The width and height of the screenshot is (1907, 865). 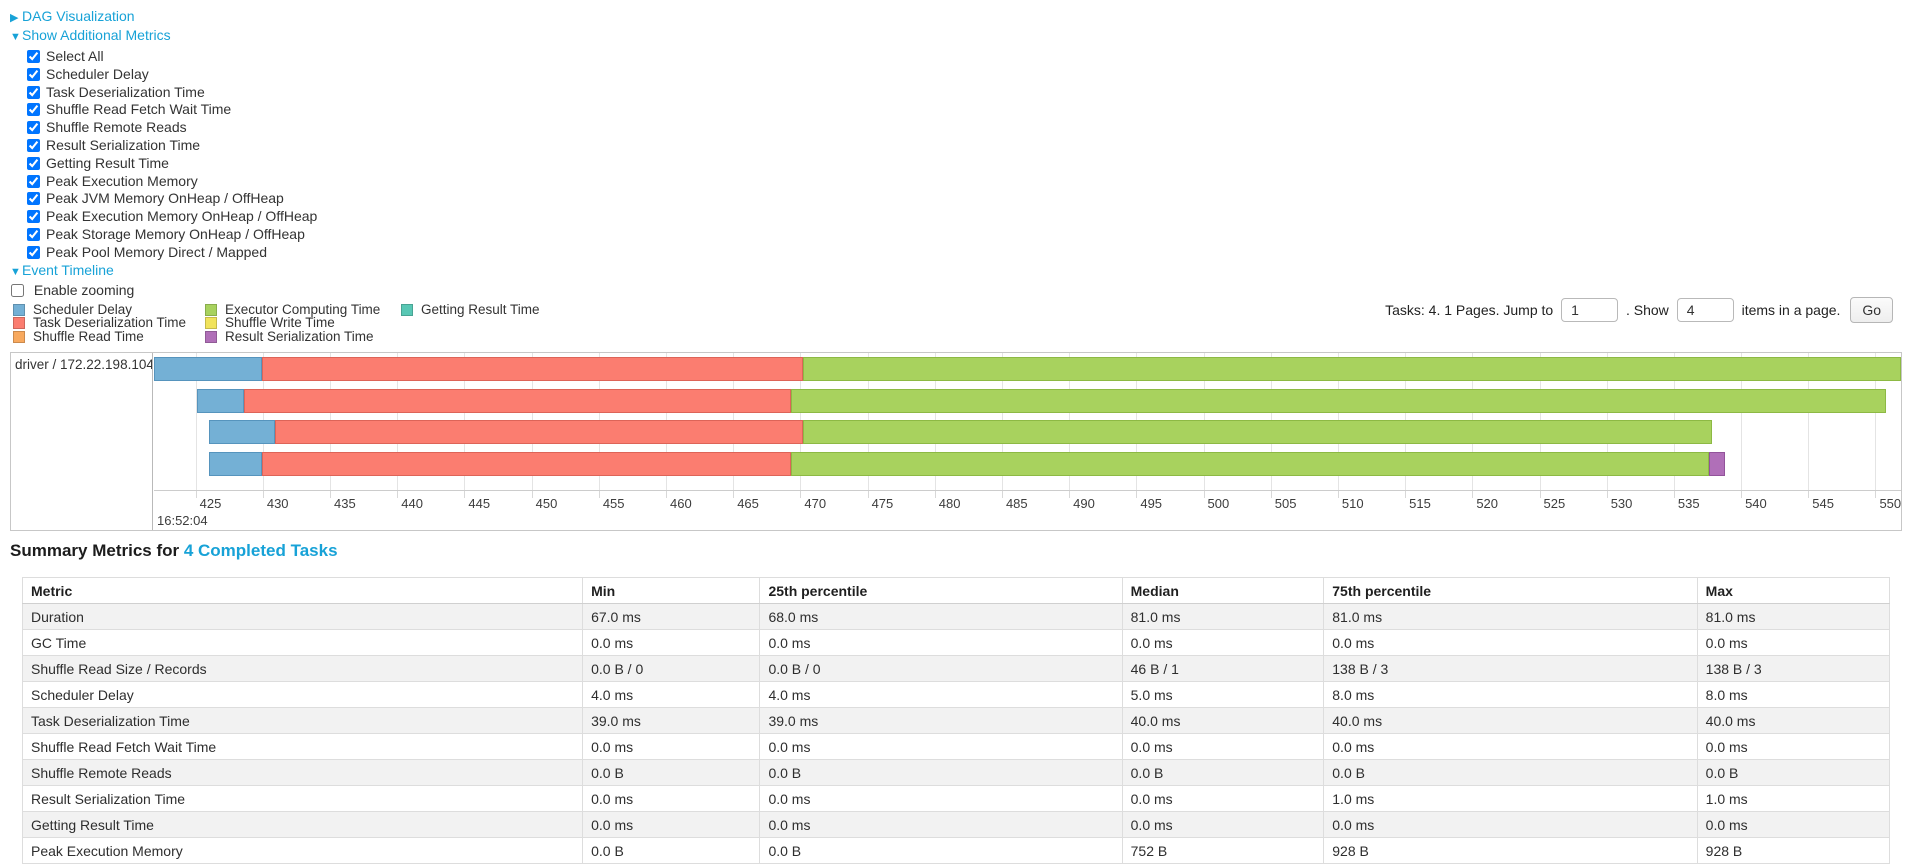 I want to click on metric-checkbox-row-peak-execution-memory: Peak Execution Memory, so click(x=172, y=182).